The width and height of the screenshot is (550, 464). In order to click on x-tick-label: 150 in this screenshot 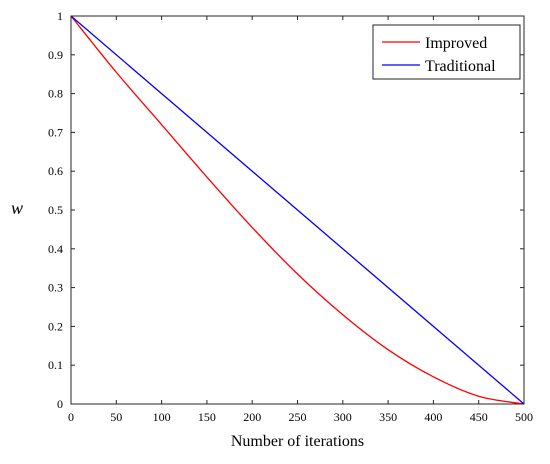, I will do `click(207, 417)`.